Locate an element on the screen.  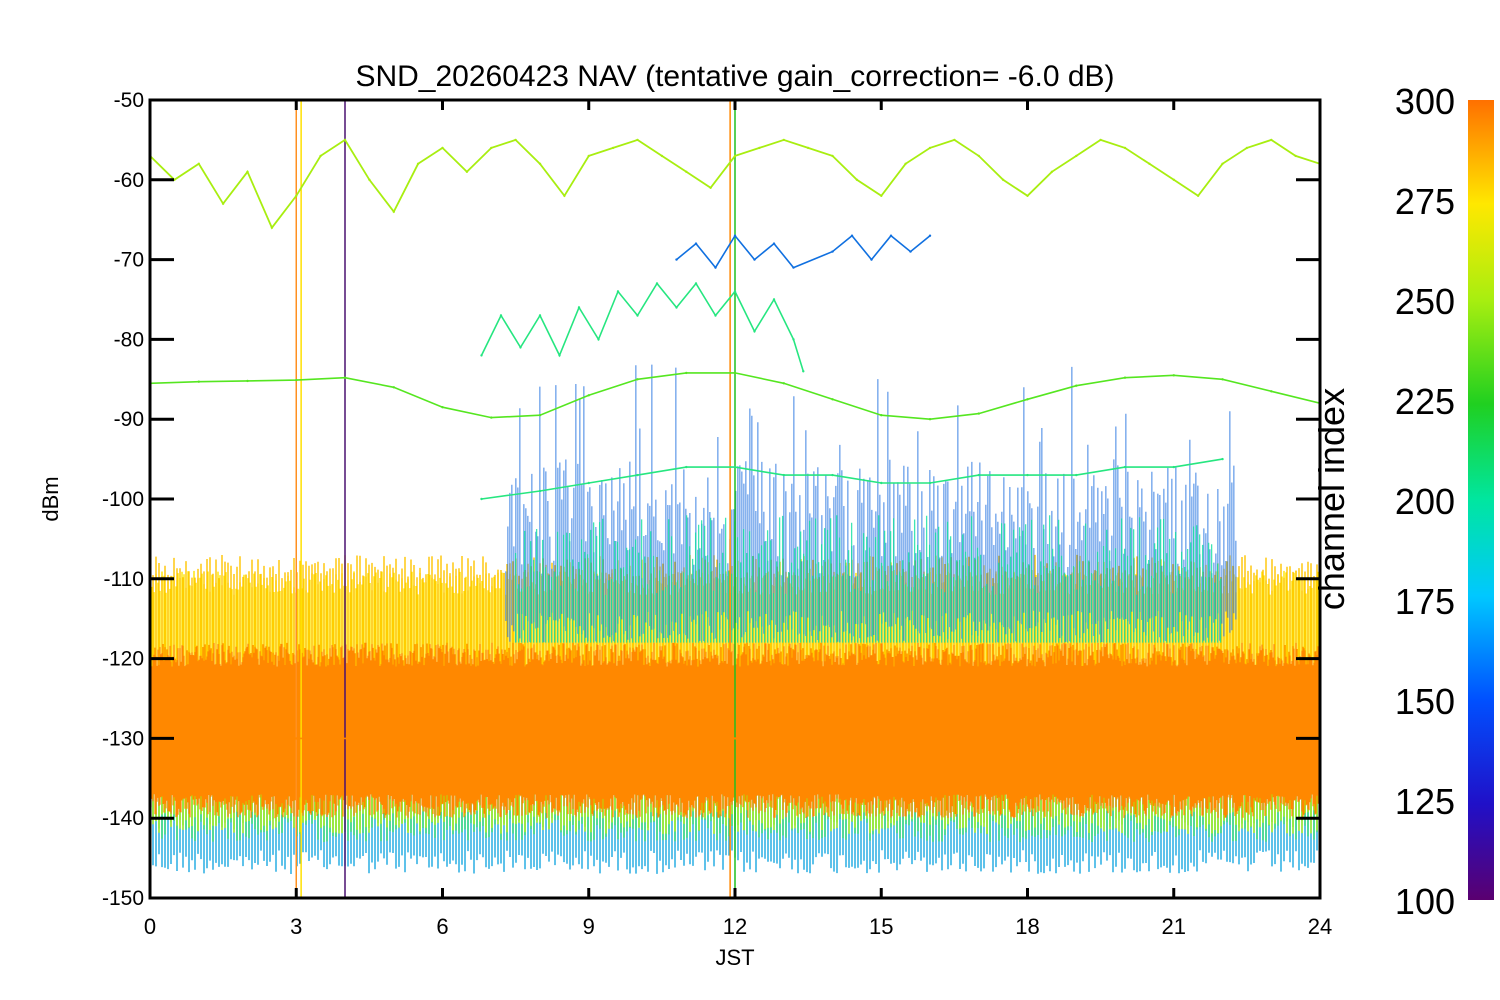
x-tick-label: 3 is located at coordinates (296, 926).